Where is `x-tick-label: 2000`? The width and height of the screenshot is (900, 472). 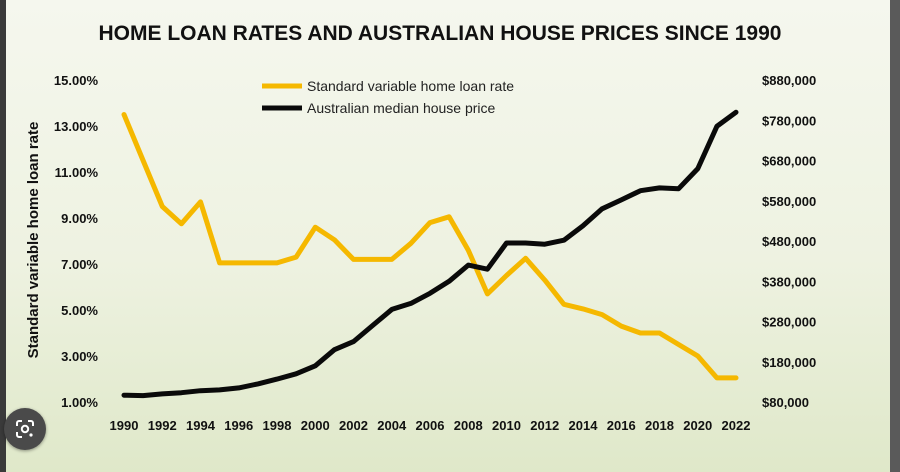
x-tick-label: 2000 is located at coordinates (315, 425).